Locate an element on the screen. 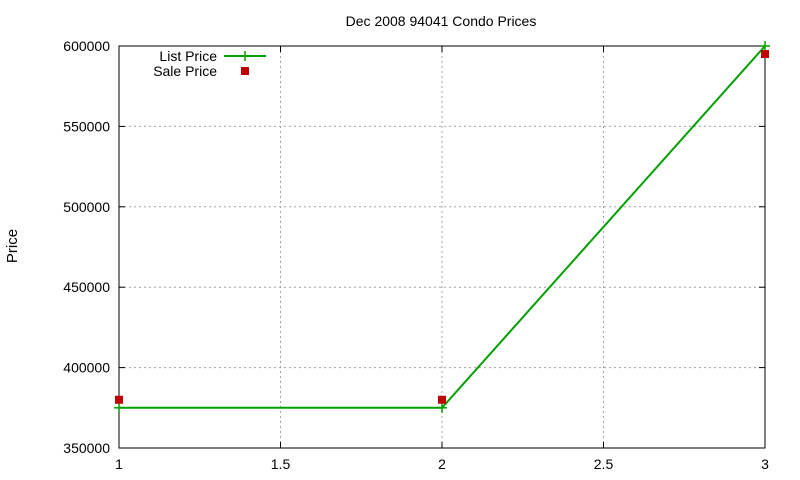 The width and height of the screenshot is (800, 480). y-tick-label: 450000 is located at coordinates (86, 287).